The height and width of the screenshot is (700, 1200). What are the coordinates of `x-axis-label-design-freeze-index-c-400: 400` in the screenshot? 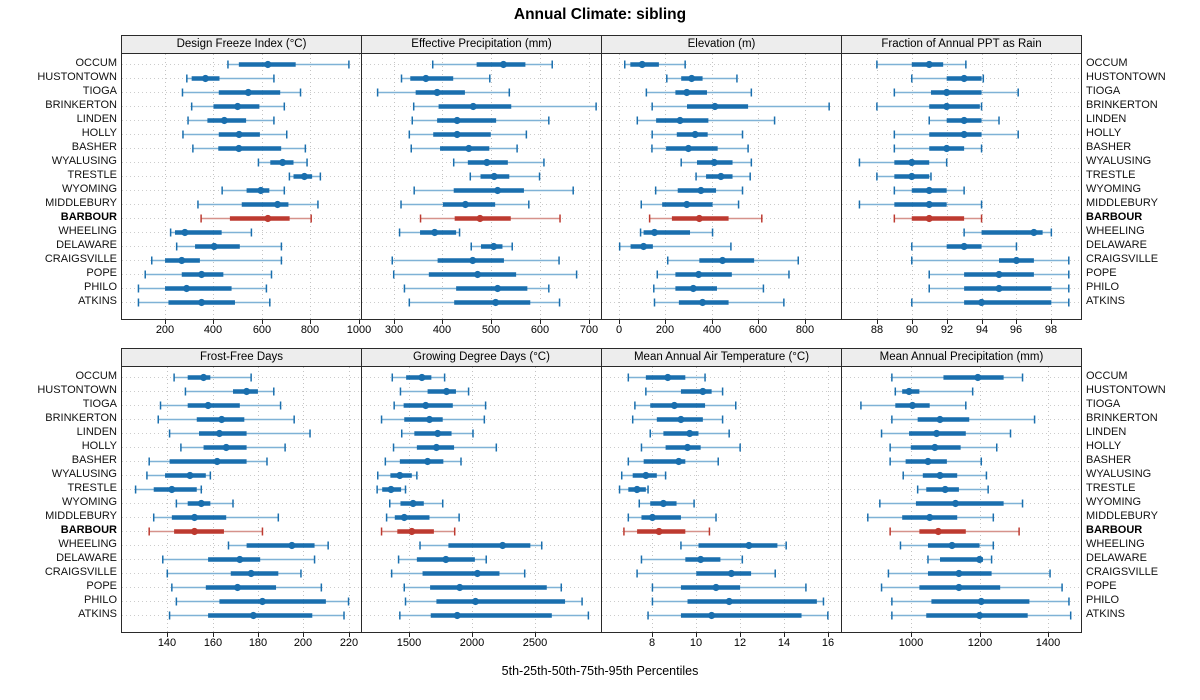 It's located at (213, 330).